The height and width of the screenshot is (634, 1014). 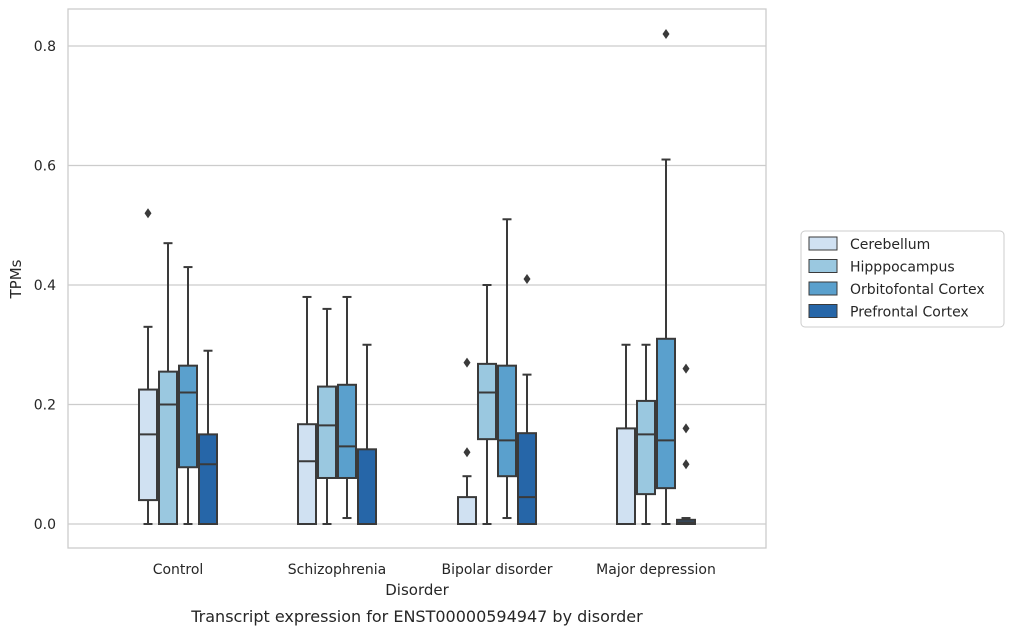 What do you see at coordinates (45, 525) in the screenshot?
I see `y-tick-label: 0.0` at bounding box center [45, 525].